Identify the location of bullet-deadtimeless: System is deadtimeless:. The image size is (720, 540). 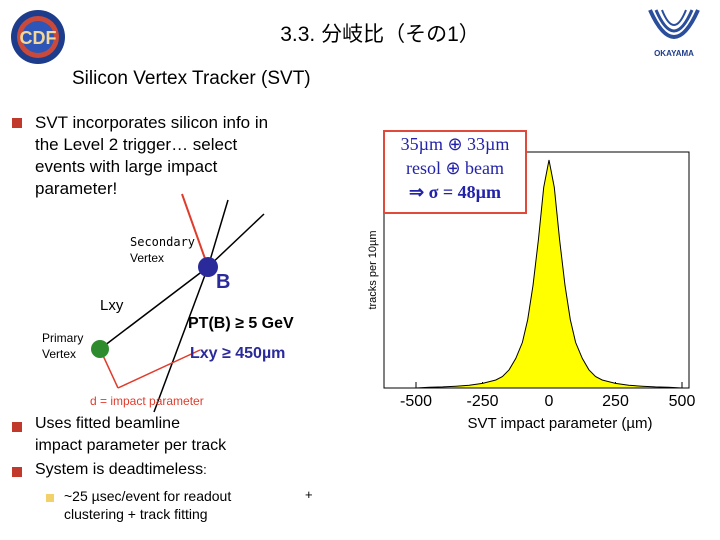
(121, 470).